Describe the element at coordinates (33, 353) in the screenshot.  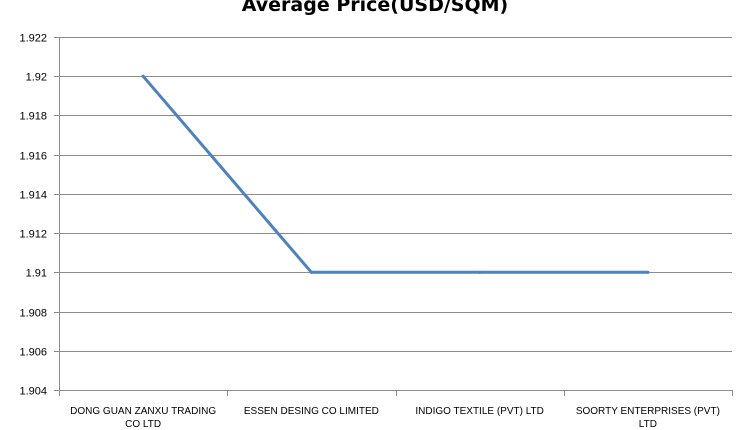
I see `y-tick-label: 1.906` at that location.